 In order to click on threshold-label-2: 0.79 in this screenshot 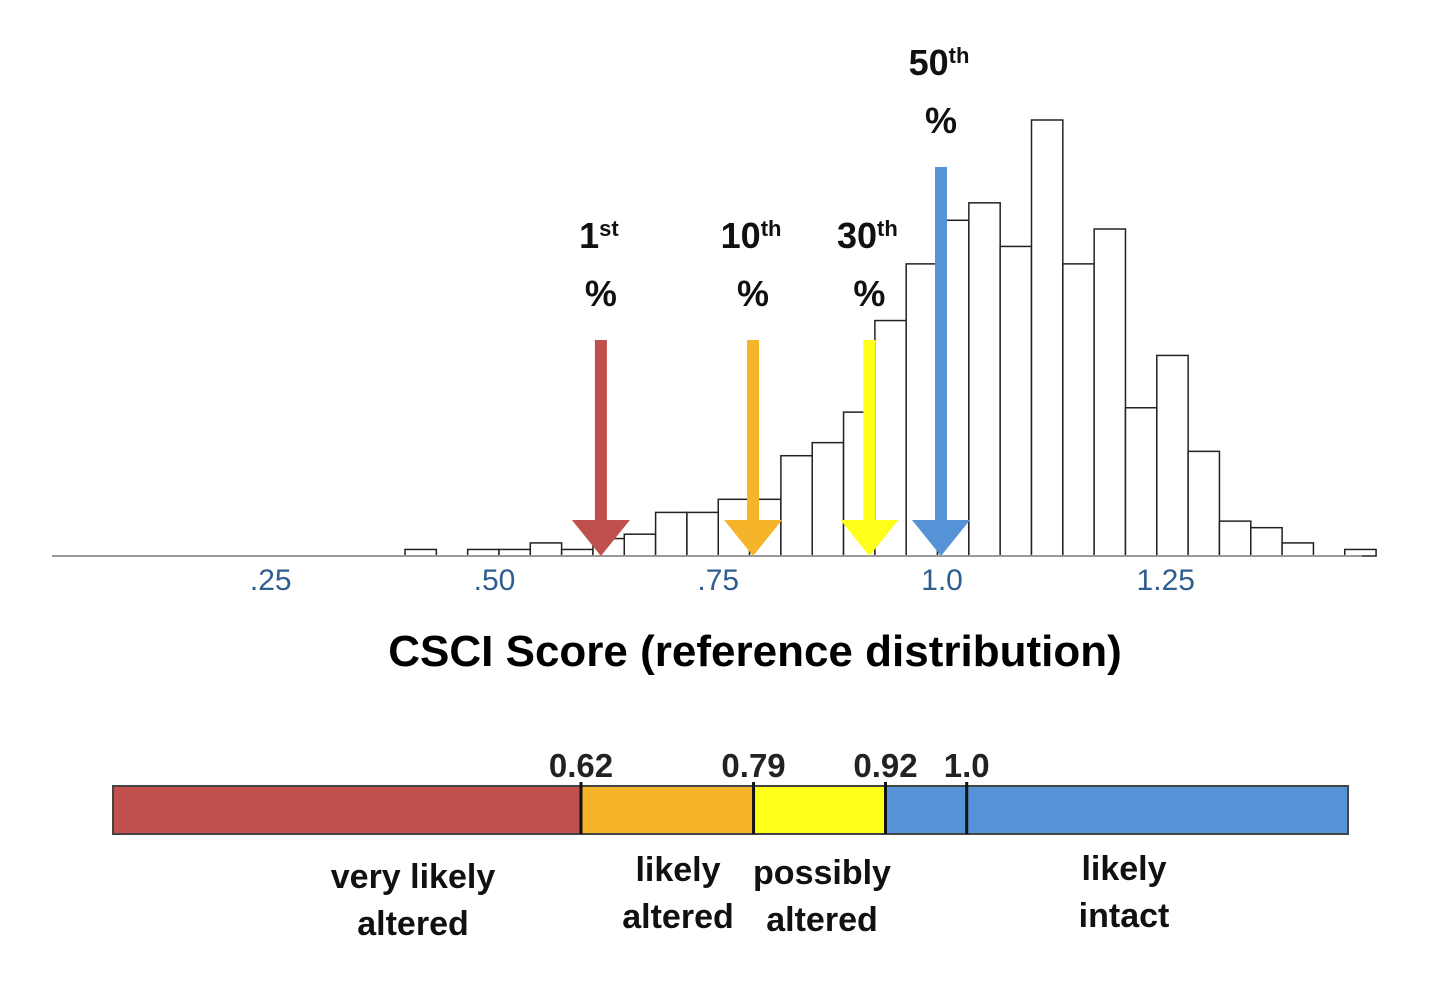, I will do `click(753, 765)`.